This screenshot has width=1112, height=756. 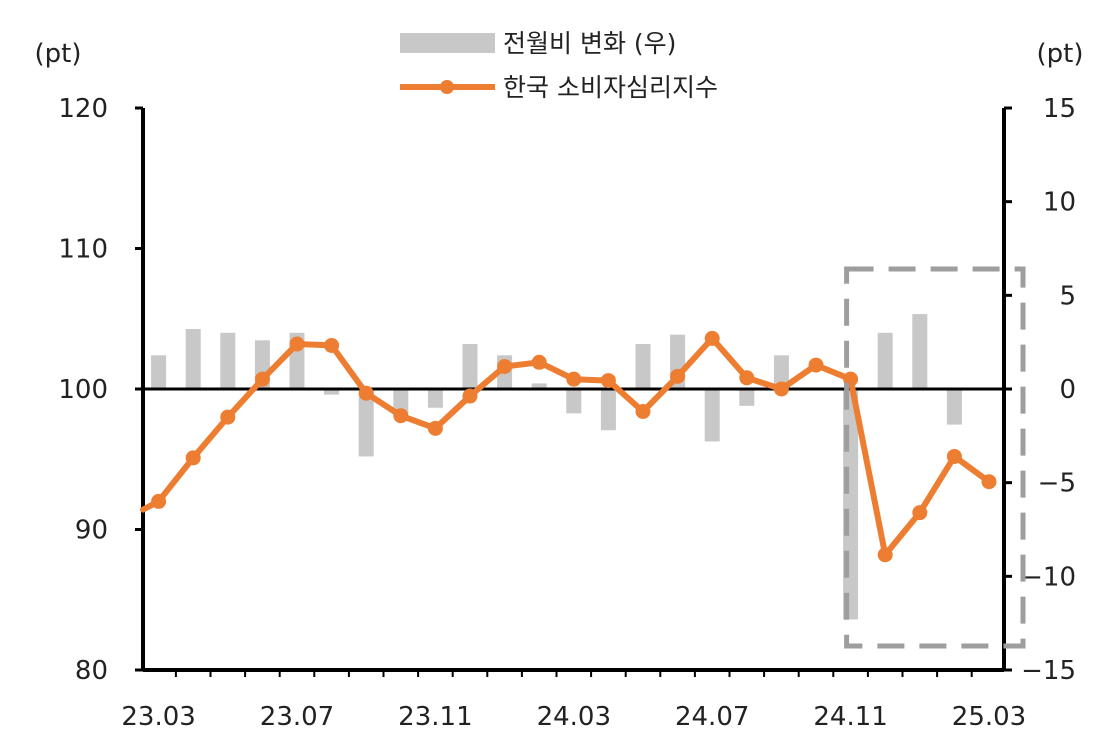 What do you see at coordinates (447, 87) in the screenshot?
I see `legend-line-marker` at bounding box center [447, 87].